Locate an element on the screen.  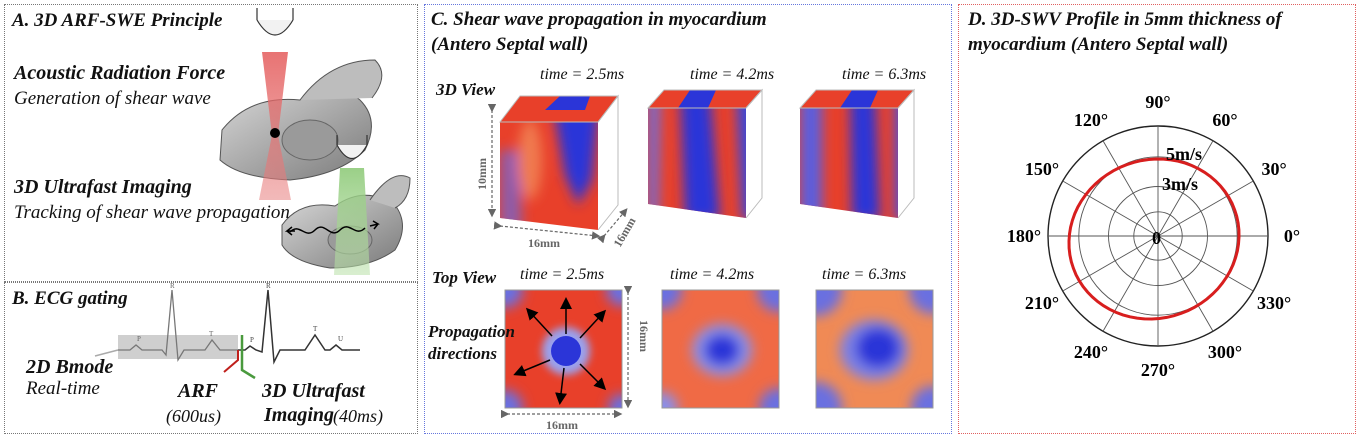
ecg-peak-u: U is located at coordinates (340, 339).